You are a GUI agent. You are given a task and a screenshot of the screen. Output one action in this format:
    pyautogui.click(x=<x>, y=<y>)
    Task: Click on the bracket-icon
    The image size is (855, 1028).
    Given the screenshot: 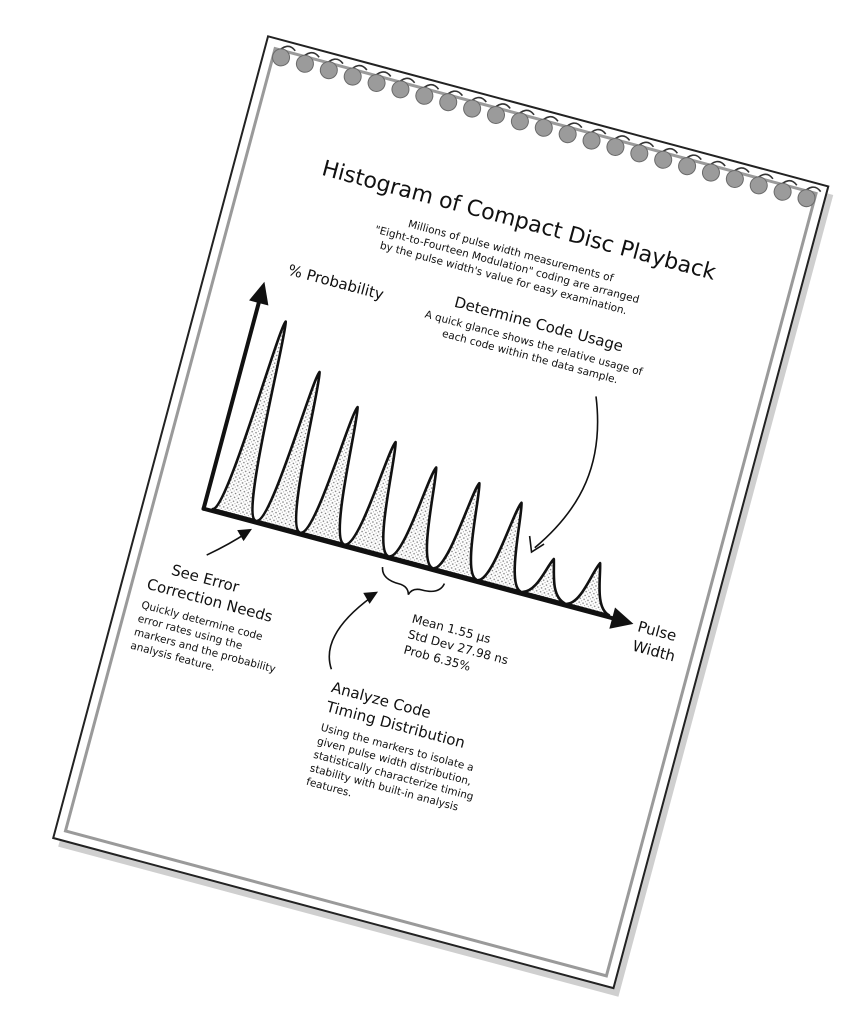 What is the action you would take?
    pyautogui.click(x=413, y=581)
    